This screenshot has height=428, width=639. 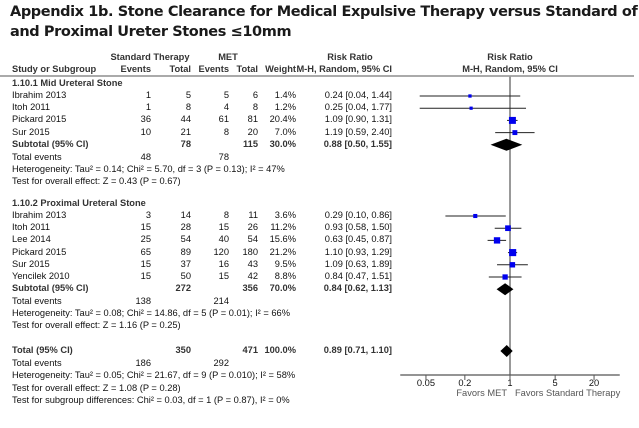 I want to click on x-tick-label: 1, so click(x=510, y=383).